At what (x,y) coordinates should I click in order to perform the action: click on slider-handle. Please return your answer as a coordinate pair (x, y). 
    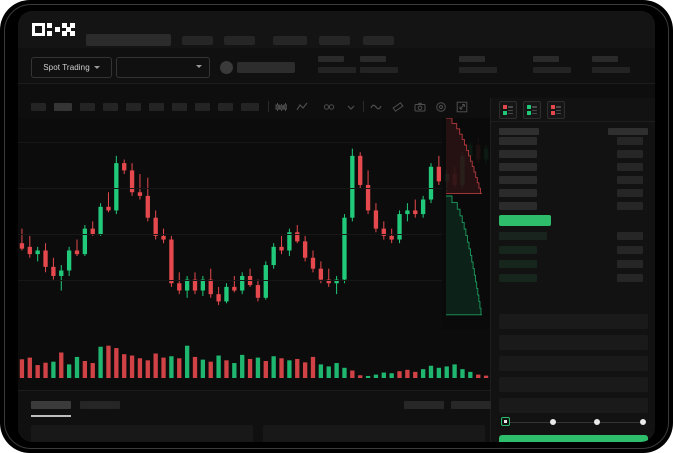
    Looking at the image, I should click on (505, 421).